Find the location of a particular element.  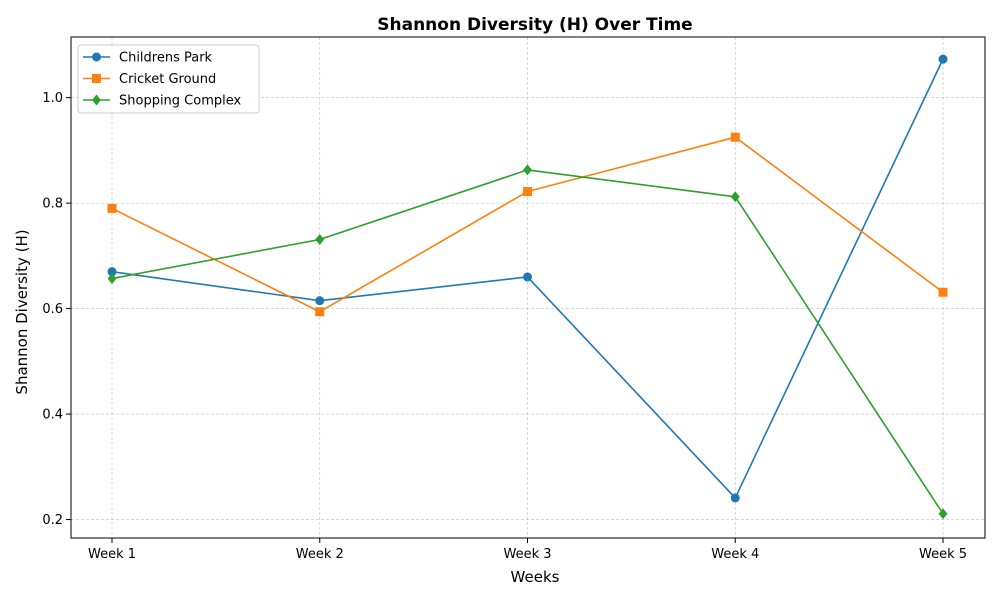

legend-label: Cricket Ground is located at coordinates (167, 79).